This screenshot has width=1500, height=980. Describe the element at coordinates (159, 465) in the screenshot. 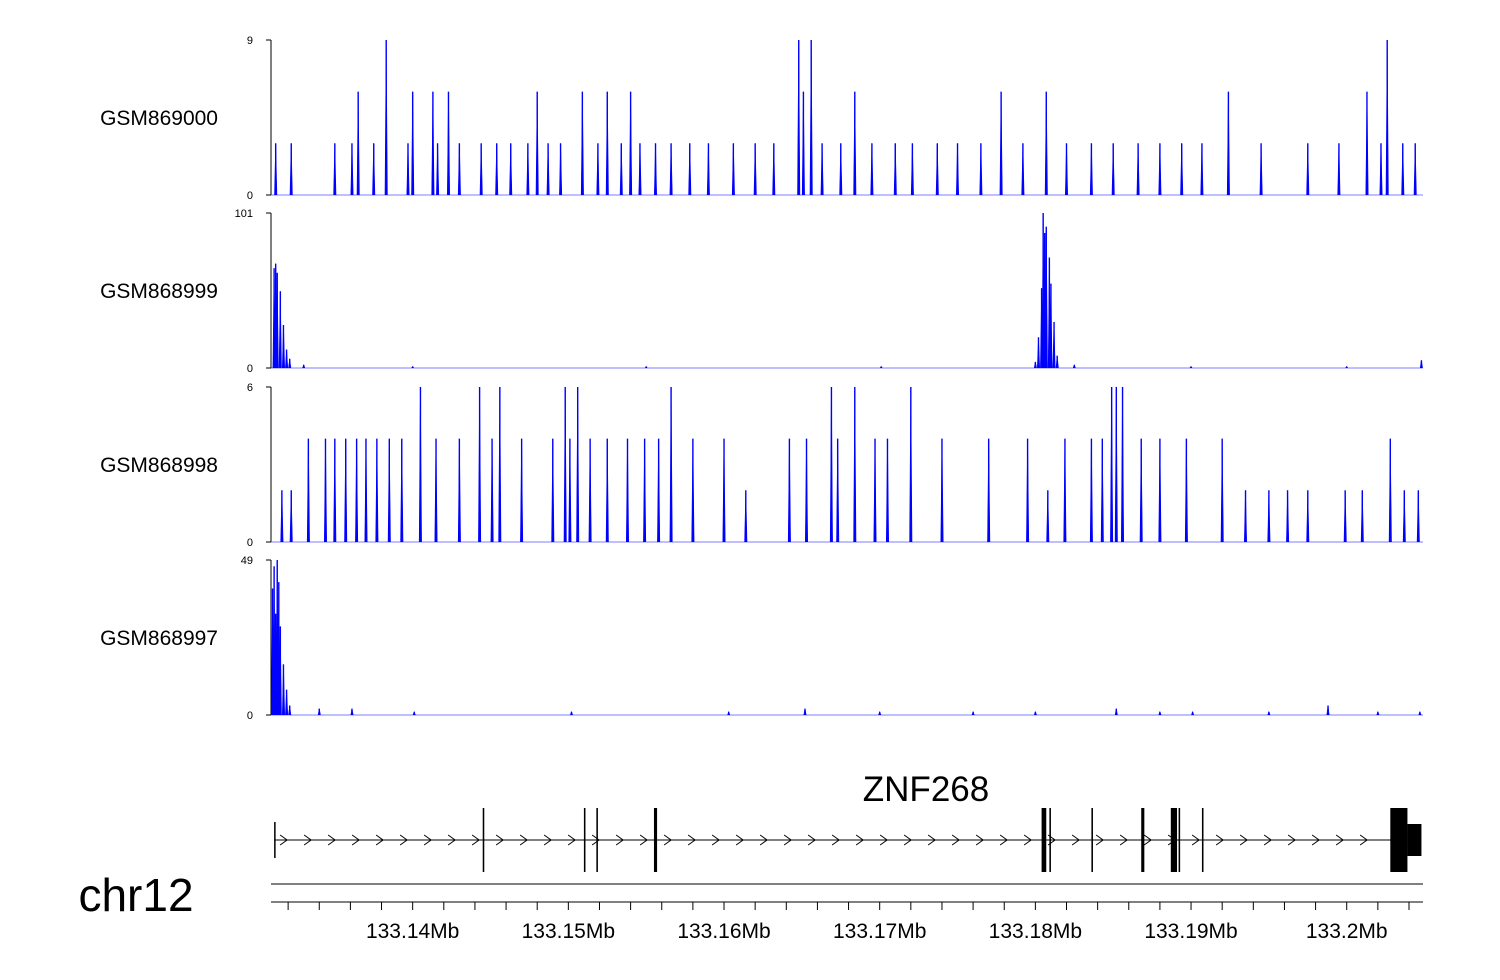

I see `track-label: GSM868998` at that location.